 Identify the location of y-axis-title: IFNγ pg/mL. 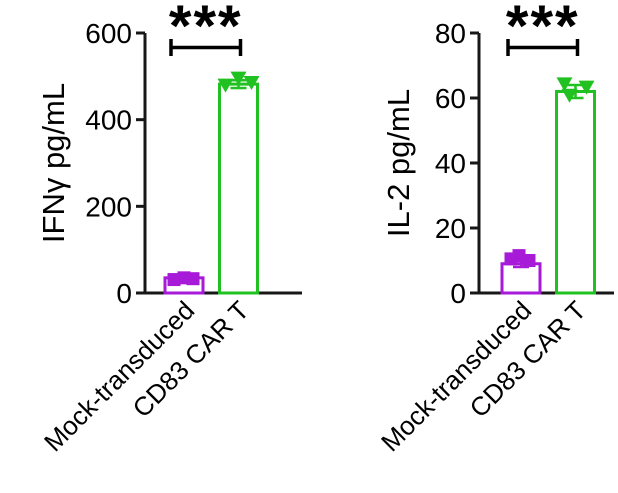
(53, 163).